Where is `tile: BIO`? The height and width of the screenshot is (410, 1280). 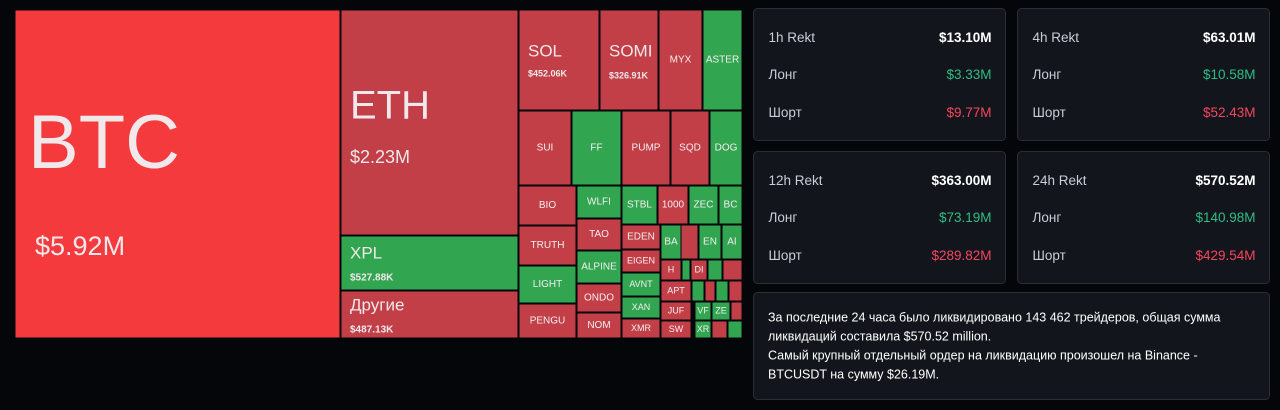
tile: BIO is located at coordinates (547, 205).